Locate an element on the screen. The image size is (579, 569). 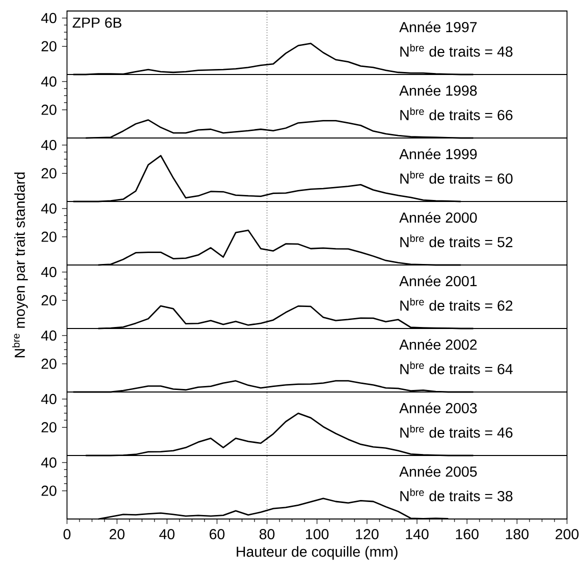
x-tick-label: 160 is located at coordinates (467, 534).